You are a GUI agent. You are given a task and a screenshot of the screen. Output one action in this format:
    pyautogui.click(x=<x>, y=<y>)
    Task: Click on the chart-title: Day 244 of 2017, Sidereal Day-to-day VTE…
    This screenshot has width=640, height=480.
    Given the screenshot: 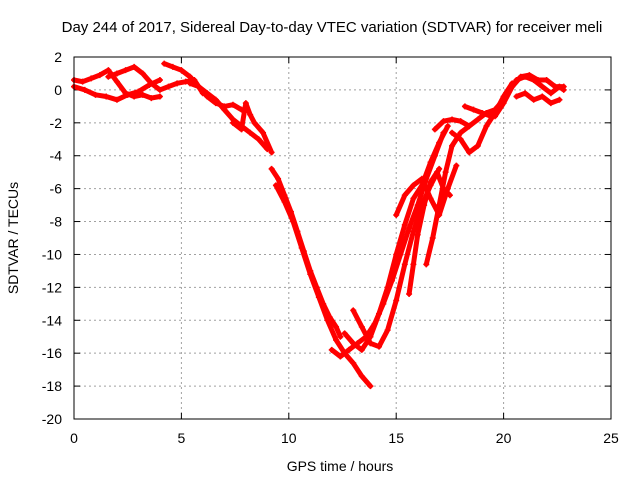 What is the action you would take?
    pyautogui.click(x=332, y=27)
    